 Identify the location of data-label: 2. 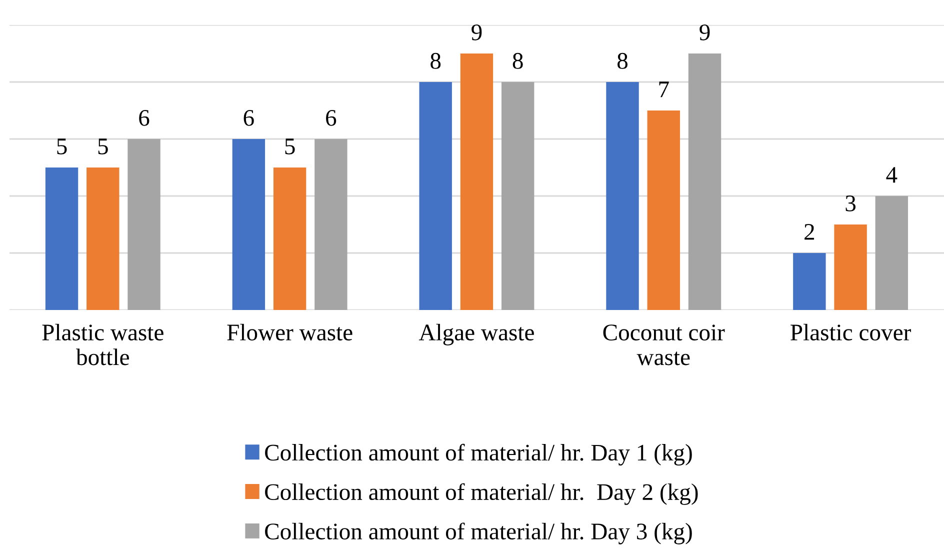
(809, 232).